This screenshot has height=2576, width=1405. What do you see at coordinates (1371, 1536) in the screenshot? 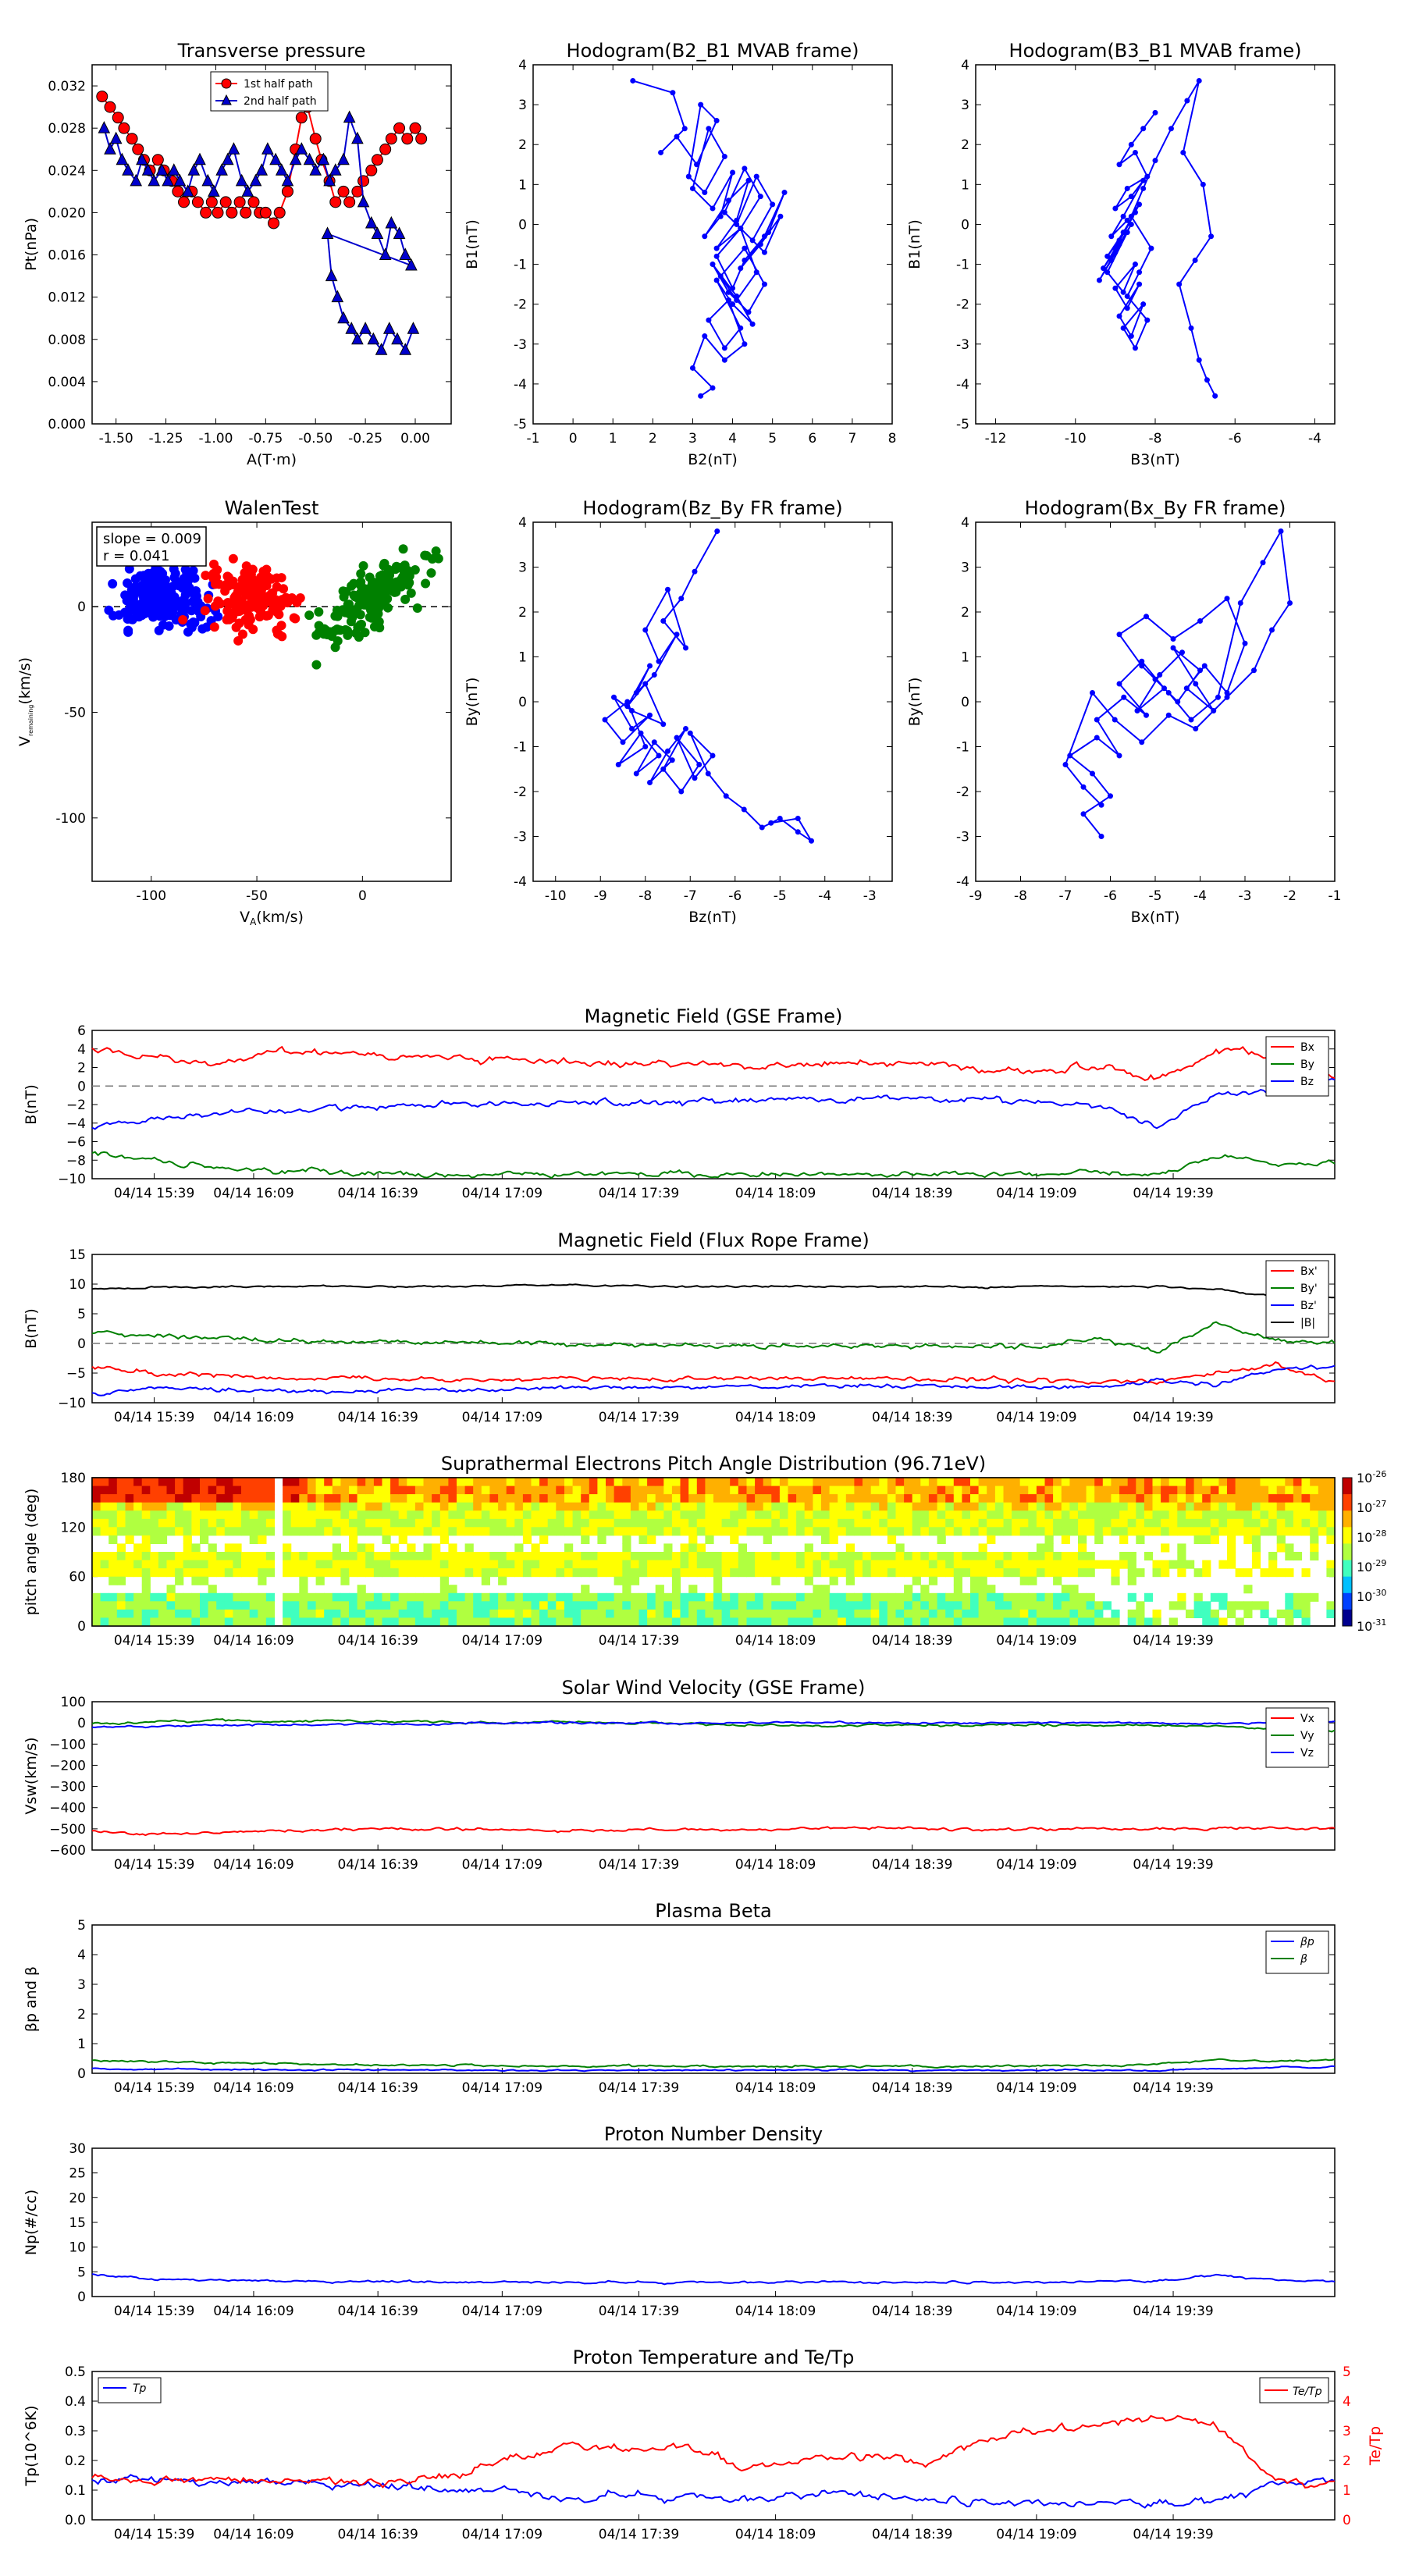
I see `colorbar-label: 10-28` at bounding box center [1371, 1536].